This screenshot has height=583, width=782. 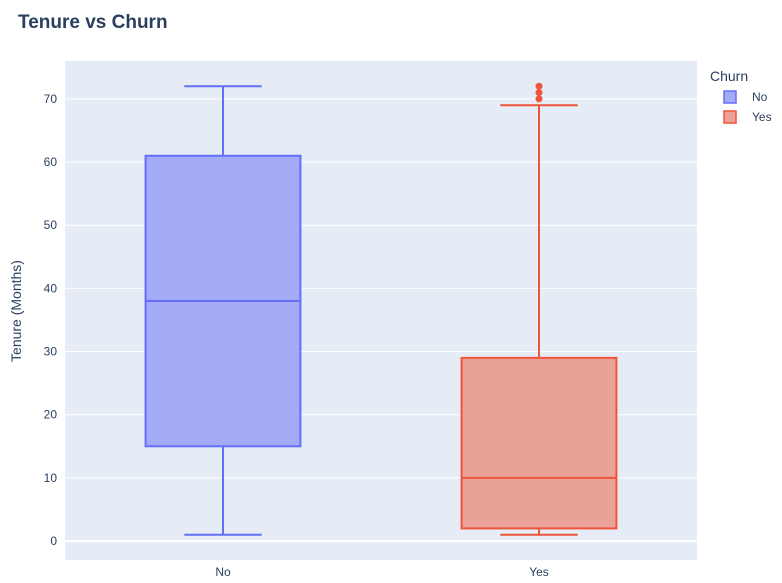 I want to click on y-tick-label: 10, so click(x=51, y=478).